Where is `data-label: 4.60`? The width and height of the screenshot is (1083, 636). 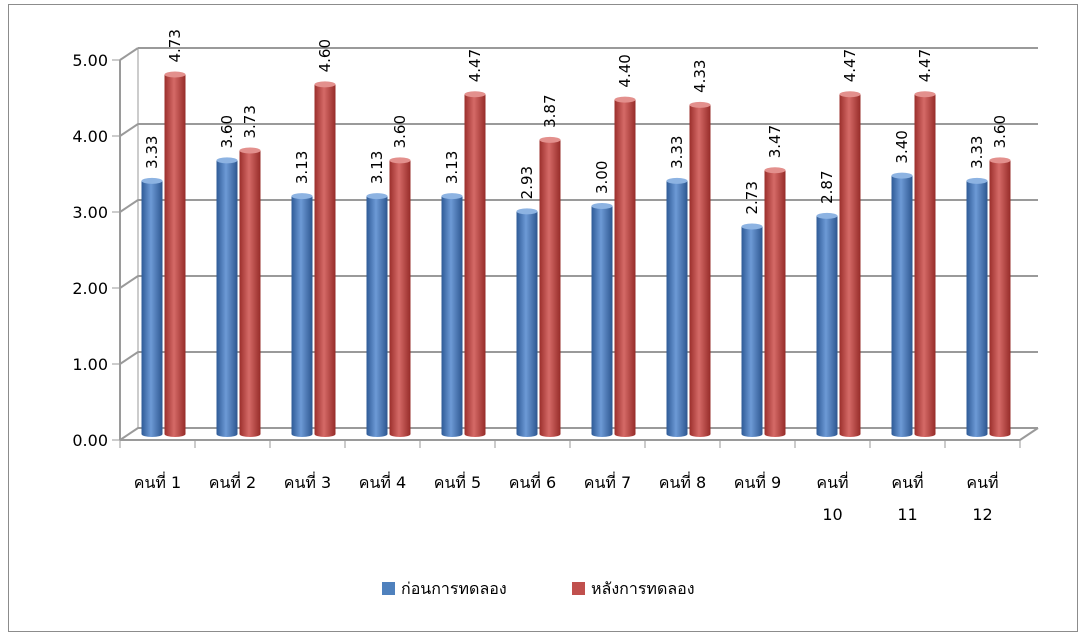 data-label: 4.60 is located at coordinates (325, 55).